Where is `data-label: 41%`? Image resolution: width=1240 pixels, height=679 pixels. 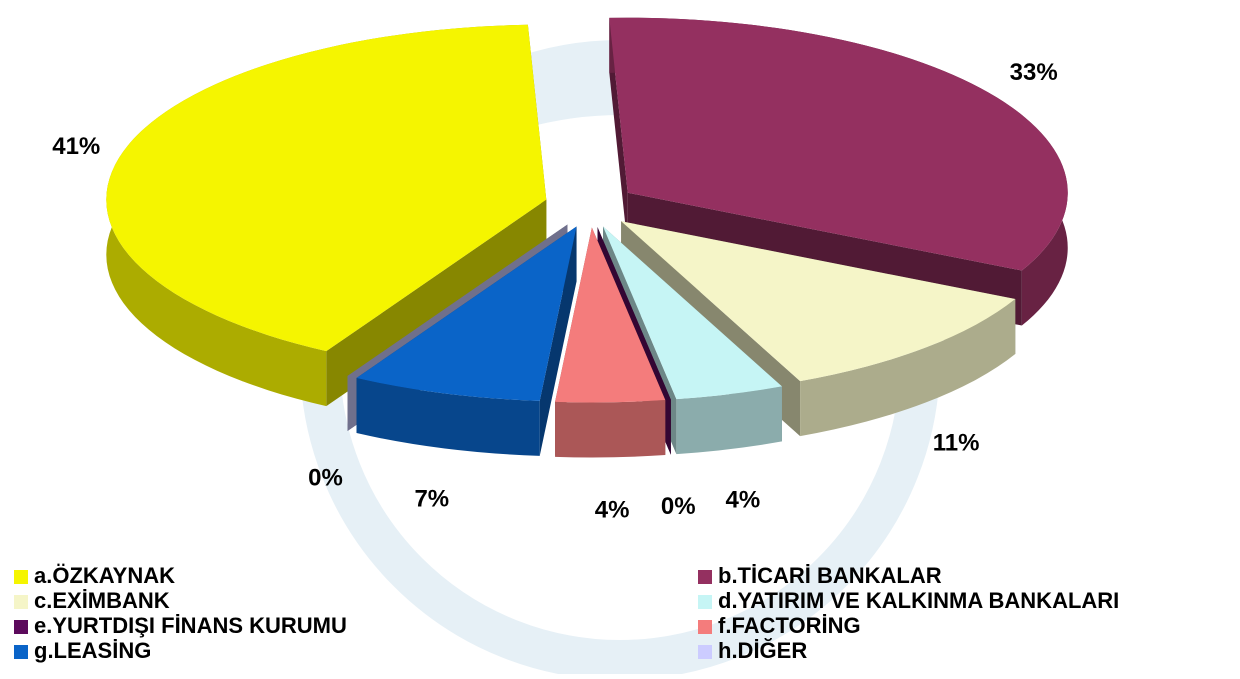
data-label: 41% is located at coordinates (76, 146).